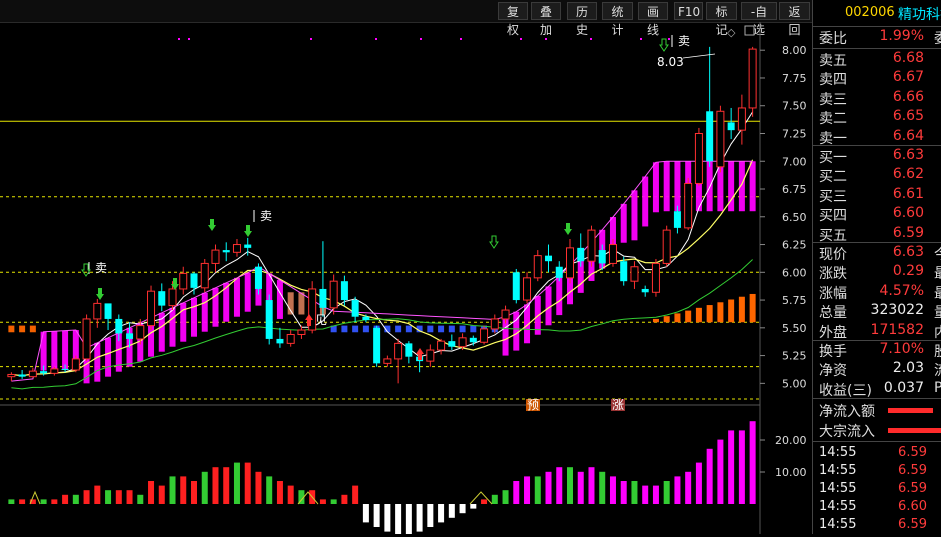 Image resolution: width=941 pixels, height=537 pixels. What do you see at coordinates (617, 19) in the screenshot?
I see `toolbar-button-3: 统计` at bounding box center [617, 19].